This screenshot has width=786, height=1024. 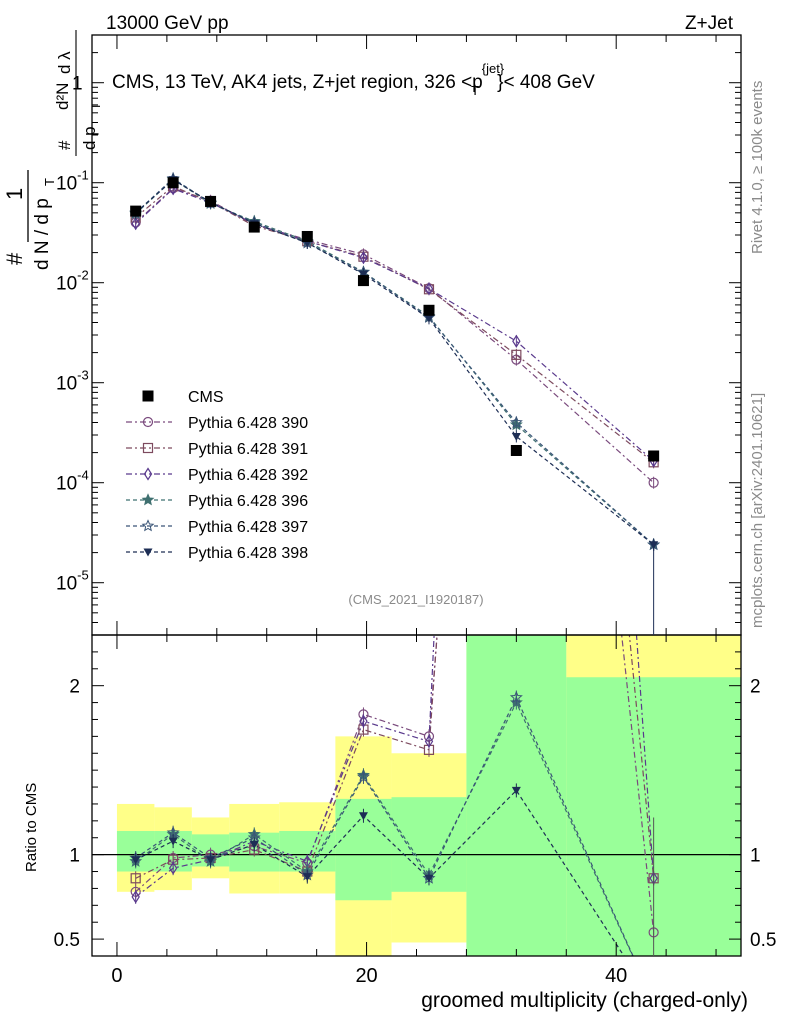 What do you see at coordinates (74, 687) in the screenshot?
I see `ratio-tick-label-left: 2` at bounding box center [74, 687].